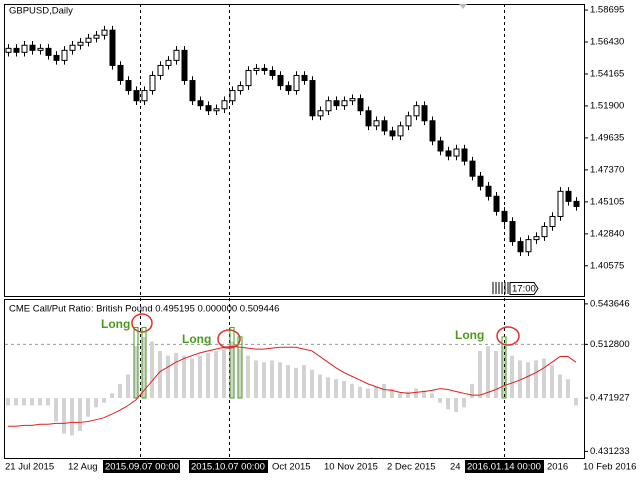 This screenshot has width=640, height=480. Describe the element at coordinates (610, 398) in the screenshot. I see `y-tick-label: 0.471927` at that location.